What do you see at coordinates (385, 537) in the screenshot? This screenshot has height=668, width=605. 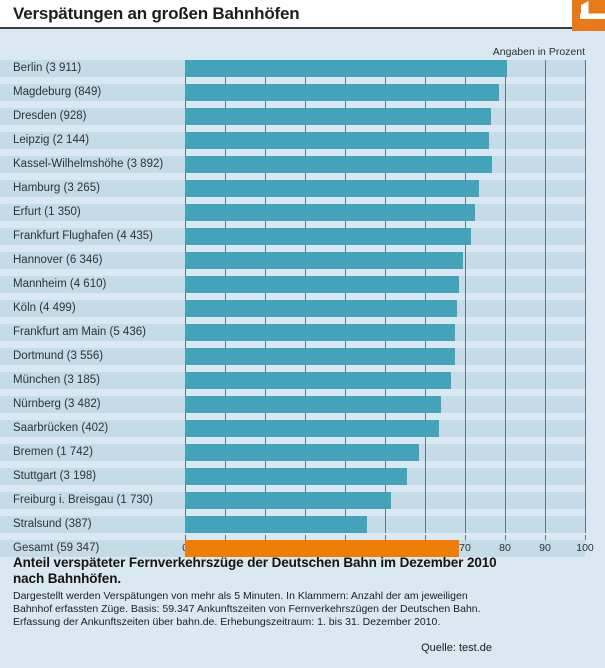 I see `axis-ticks` at bounding box center [385, 537].